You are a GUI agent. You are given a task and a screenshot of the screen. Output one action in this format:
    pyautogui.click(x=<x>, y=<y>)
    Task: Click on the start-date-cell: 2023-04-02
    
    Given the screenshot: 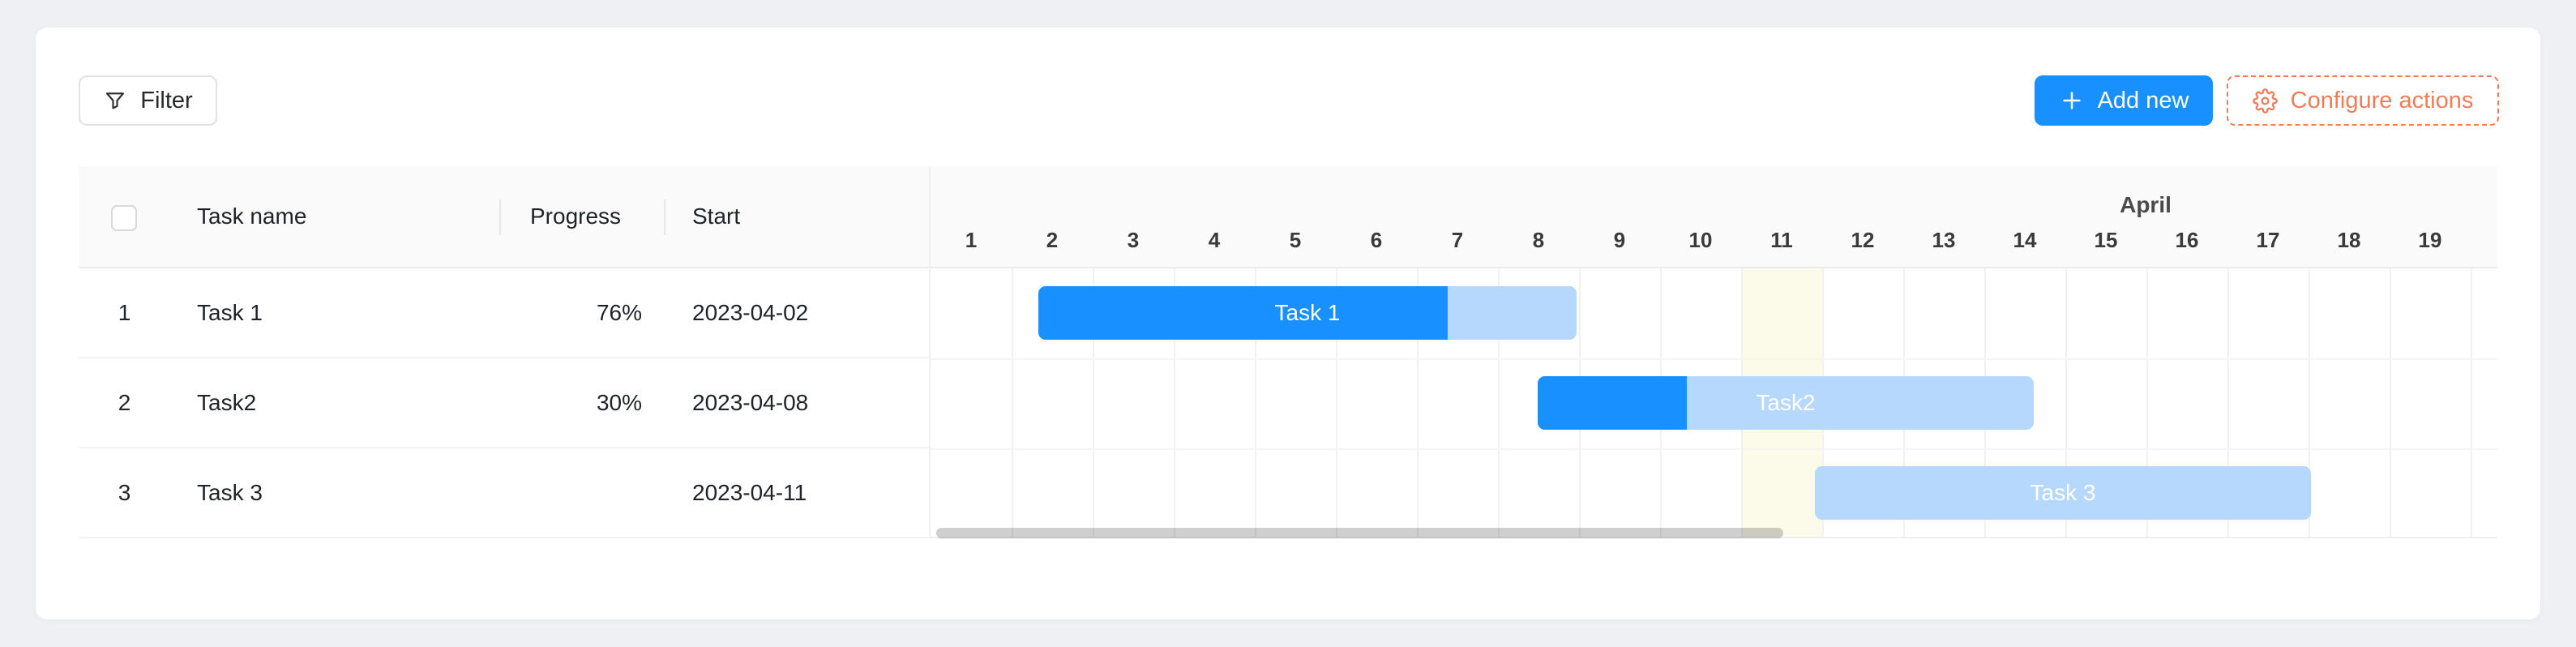 What is the action you would take?
    pyautogui.click(x=750, y=312)
    